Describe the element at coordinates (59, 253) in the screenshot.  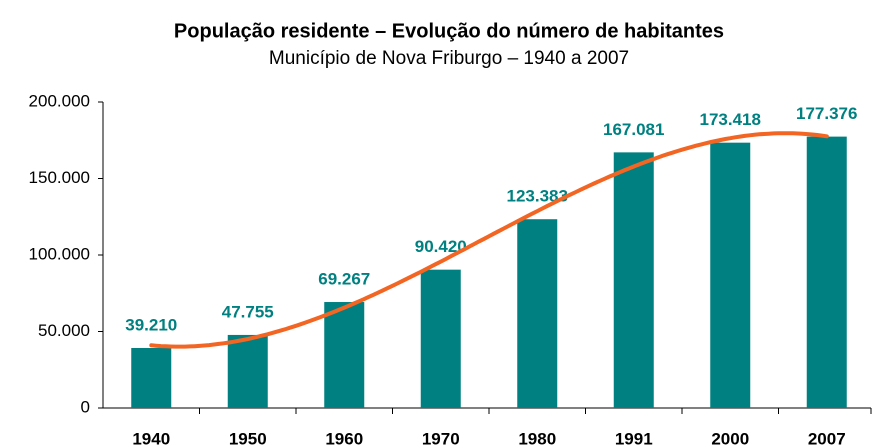
I see `y-tick-label: 100.000` at that location.